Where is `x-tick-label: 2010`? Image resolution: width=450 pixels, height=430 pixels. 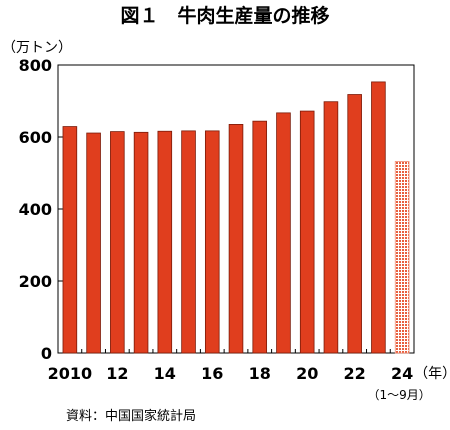 x-tick-label: 2010 is located at coordinates (70, 373).